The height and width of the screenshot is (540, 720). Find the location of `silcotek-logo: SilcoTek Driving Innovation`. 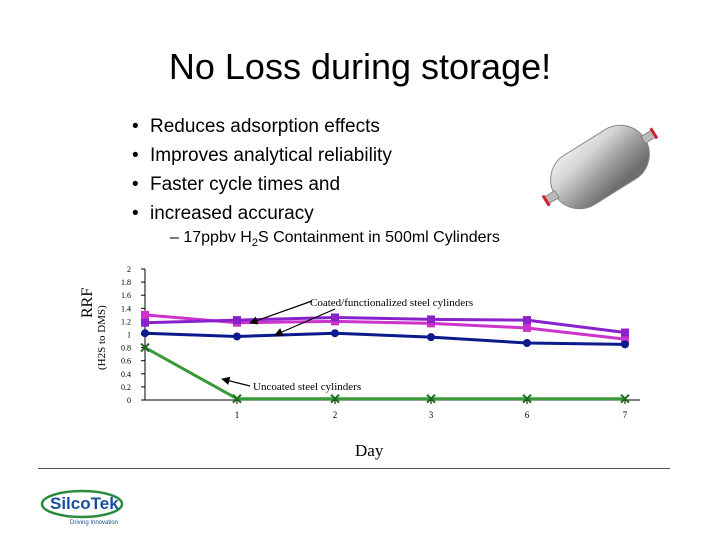

silcotek-logo: SilcoTek Driving Innovation is located at coordinates (82, 507).